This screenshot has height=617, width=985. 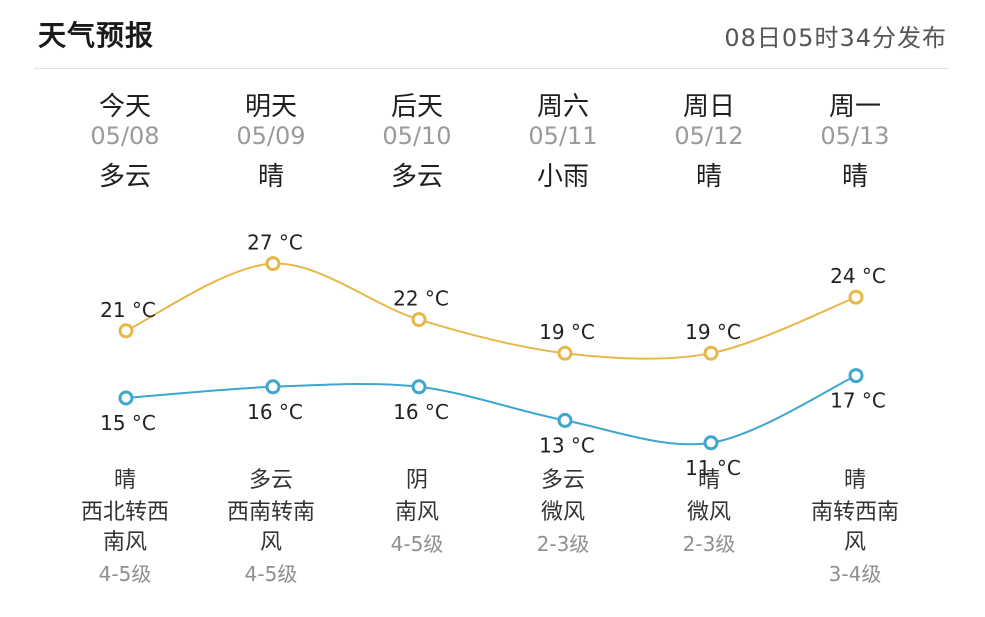 What do you see at coordinates (709, 136) in the screenshot?
I see `day-date: 05/12` at bounding box center [709, 136].